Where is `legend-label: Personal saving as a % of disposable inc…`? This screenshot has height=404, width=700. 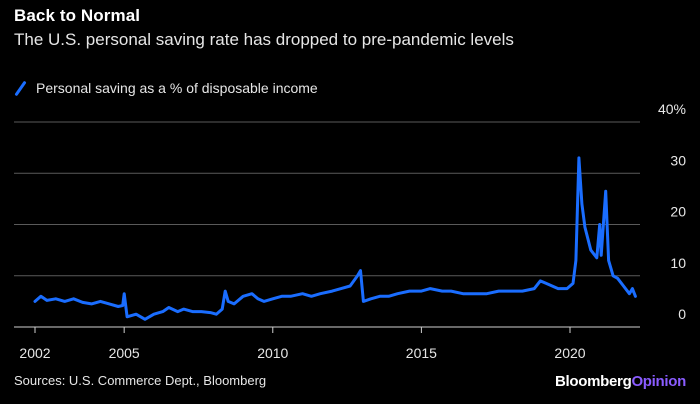
legend-label: Personal saving as a % of disposable inc… is located at coordinates (177, 88).